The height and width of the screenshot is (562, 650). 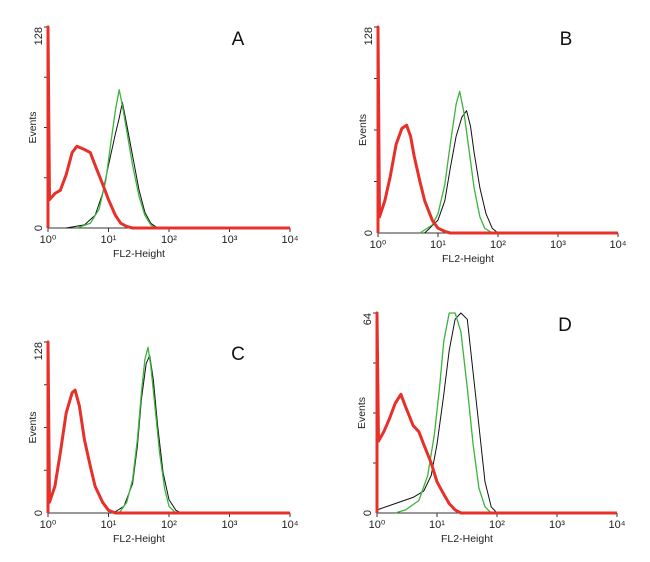 I want to click on panel-label: A, so click(x=238, y=39).